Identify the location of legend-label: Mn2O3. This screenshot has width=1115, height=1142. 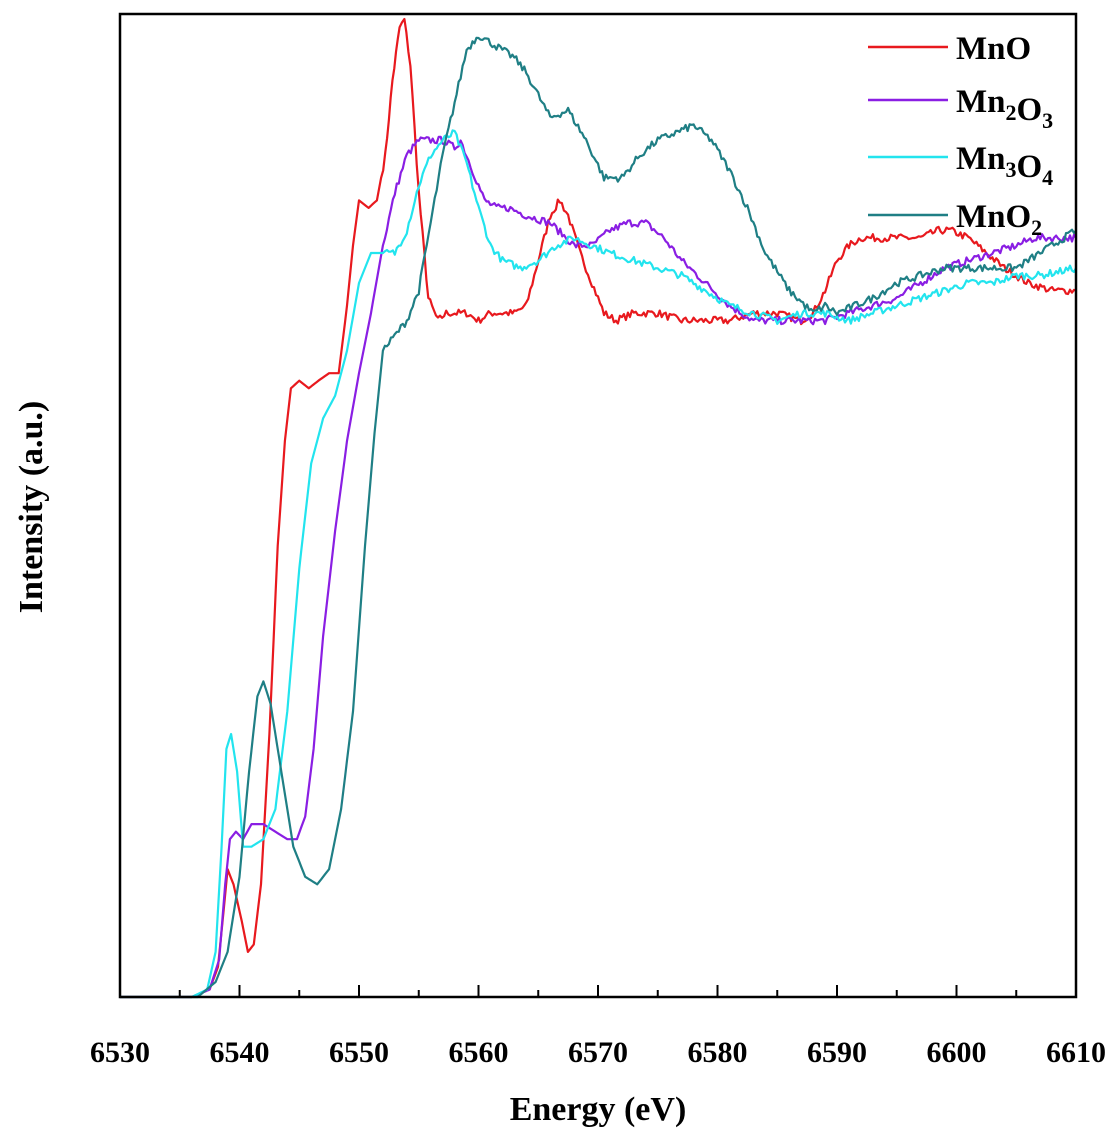
(1004, 108).